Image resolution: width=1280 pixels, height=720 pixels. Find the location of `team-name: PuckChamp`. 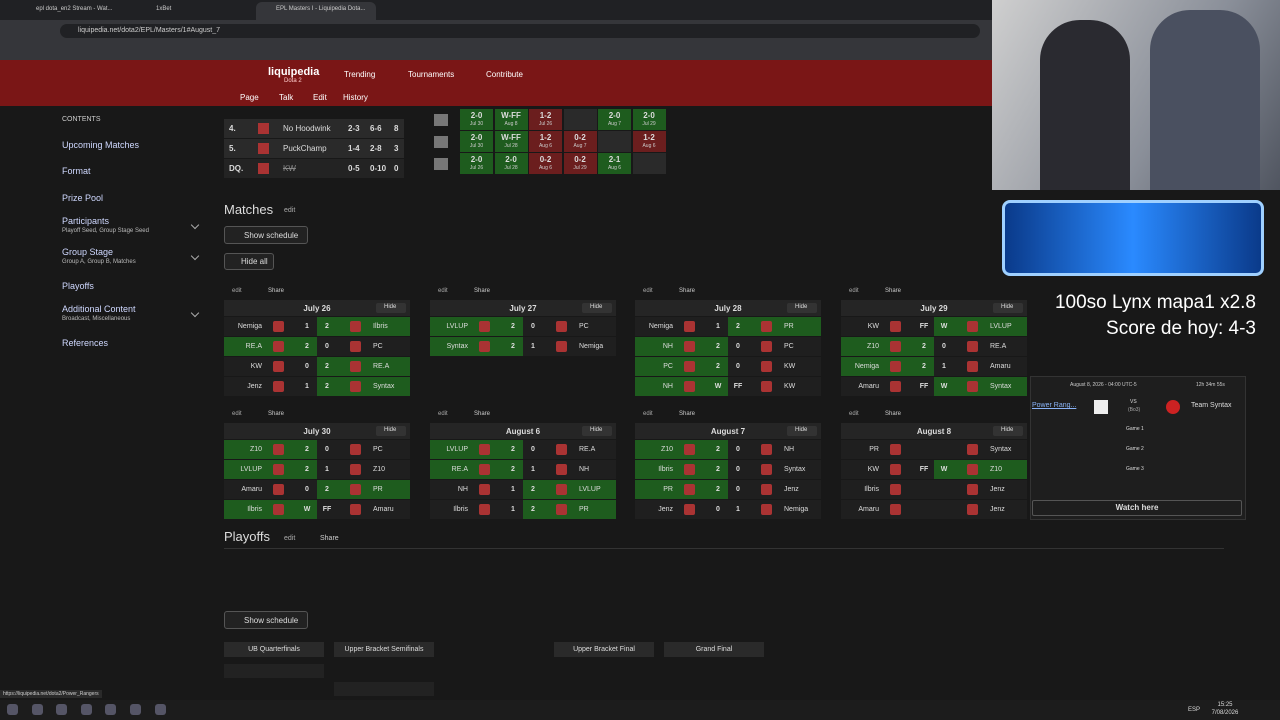

team-name: PuckChamp is located at coordinates (305, 148).